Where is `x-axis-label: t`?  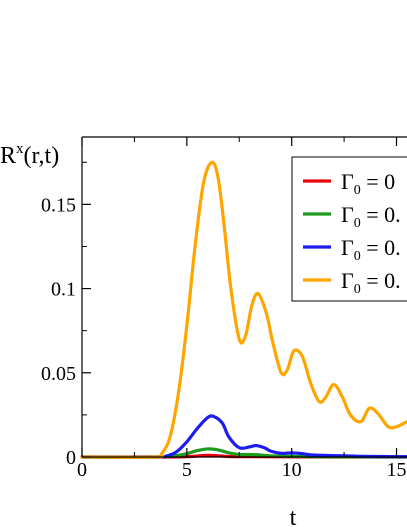
x-axis-label: t is located at coordinates (293, 516).